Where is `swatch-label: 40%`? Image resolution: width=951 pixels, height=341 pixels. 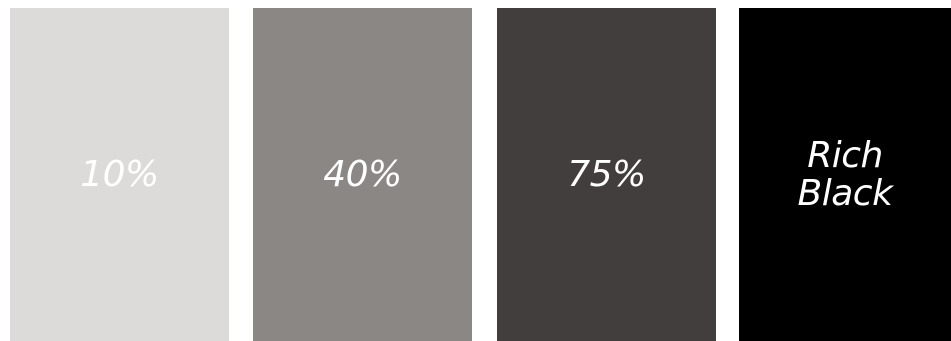
swatch-label: 40% is located at coordinates (362, 174).